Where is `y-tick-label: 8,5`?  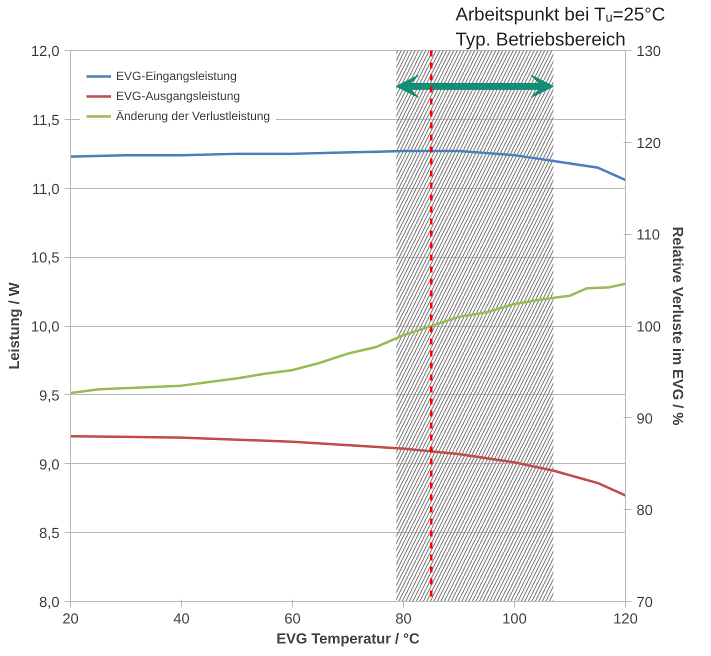
y-tick-label: 8,5 is located at coordinates (49, 534).